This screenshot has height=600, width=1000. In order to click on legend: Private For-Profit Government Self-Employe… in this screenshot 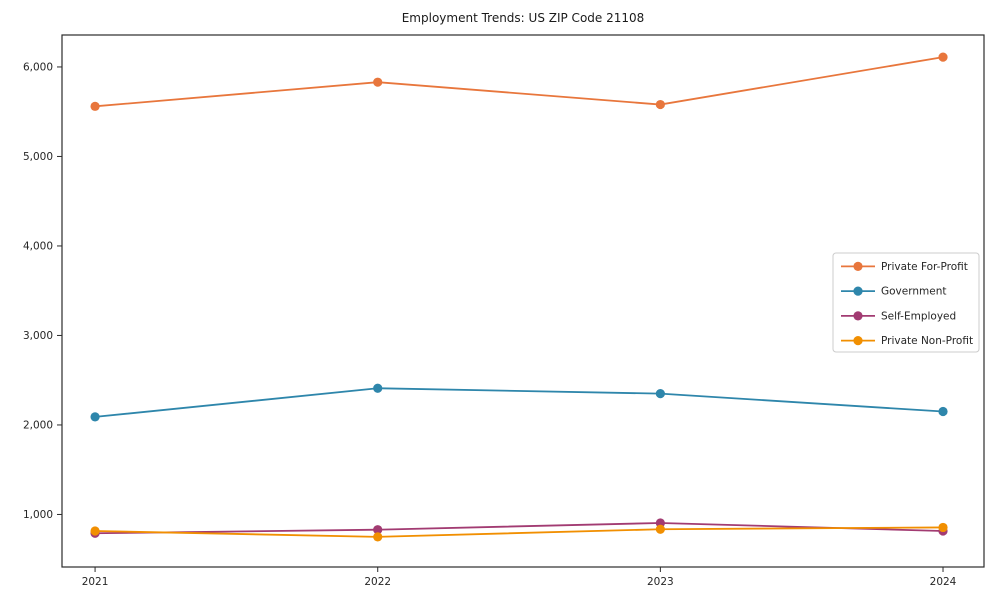, I will do `click(906, 302)`.